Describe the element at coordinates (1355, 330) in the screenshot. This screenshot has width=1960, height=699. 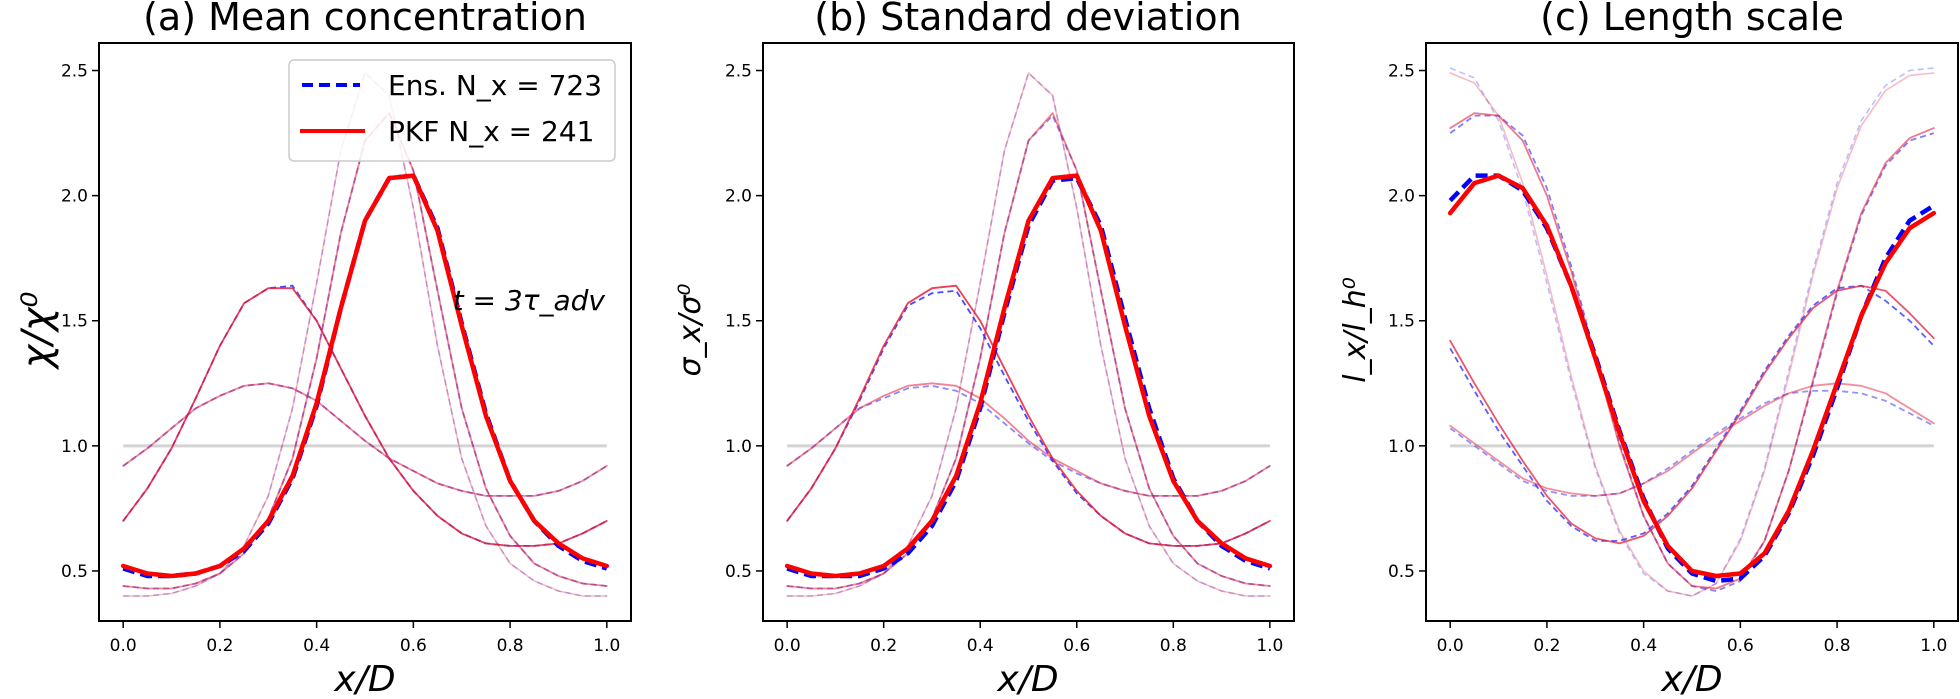
I see `y-axis-label: l_x/l_h⁰` at that location.